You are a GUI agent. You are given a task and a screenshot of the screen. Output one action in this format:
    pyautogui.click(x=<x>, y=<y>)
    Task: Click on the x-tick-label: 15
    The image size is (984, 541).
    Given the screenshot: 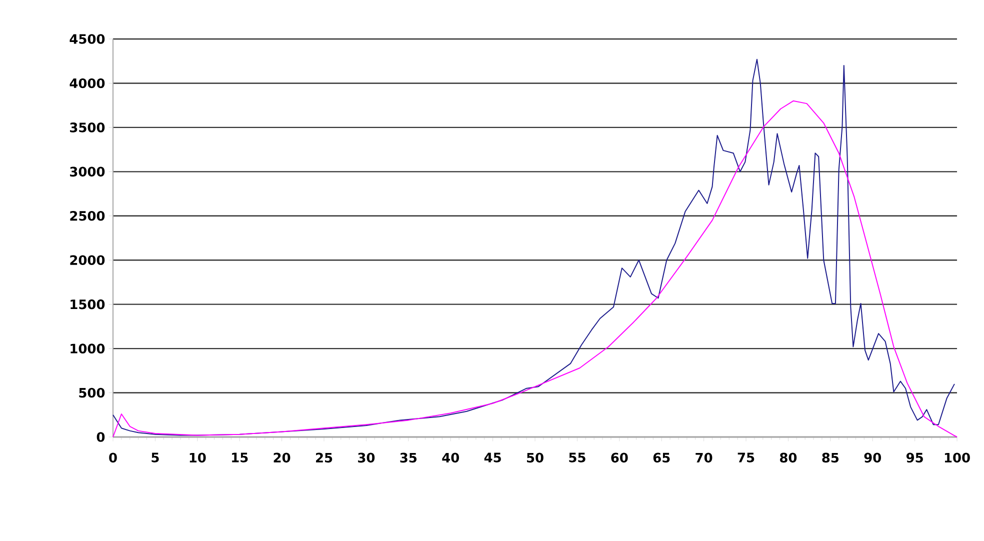 What is the action you would take?
    pyautogui.click(x=240, y=457)
    